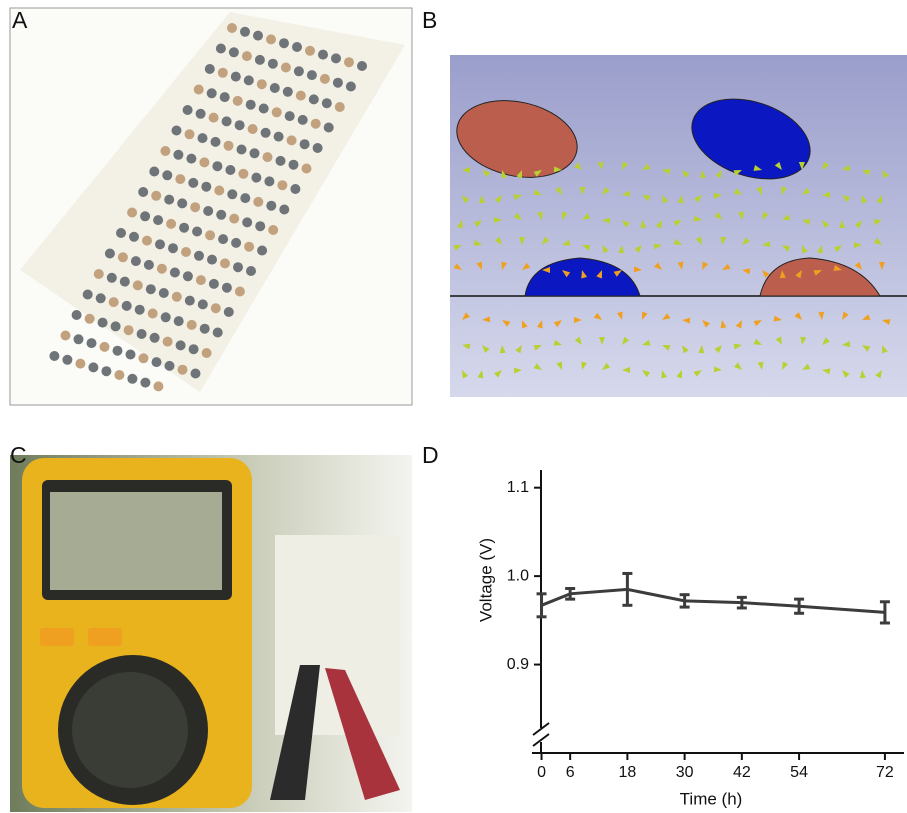 Image resolution: width=907 pixels, height=813 pixels. What do you see at coordinates (741, 602) in the screenshot?
I see `error-bar` at bounding box center [741, 602].